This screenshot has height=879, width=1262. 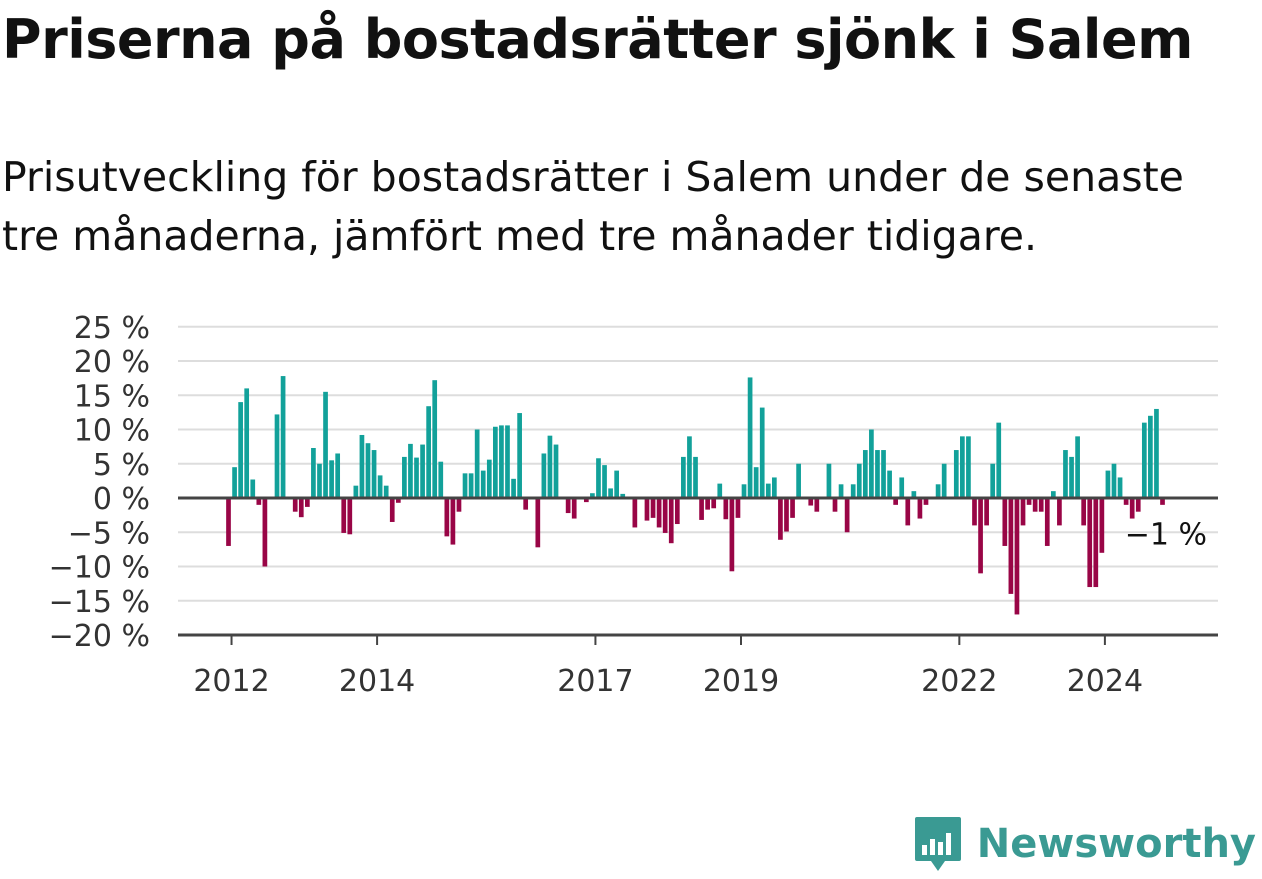 What do you see at coordinates (1084, 844) in the screenshot?
I see `newsworthy-logo: Newsworthy` at bounding box center [1084, 844].